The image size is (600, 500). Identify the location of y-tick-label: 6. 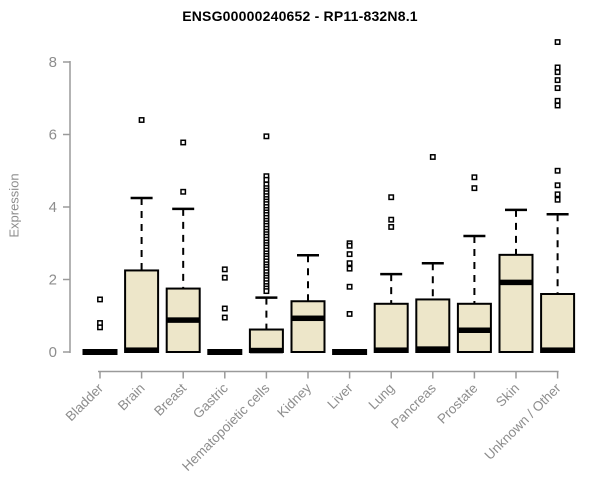
(53, 135).